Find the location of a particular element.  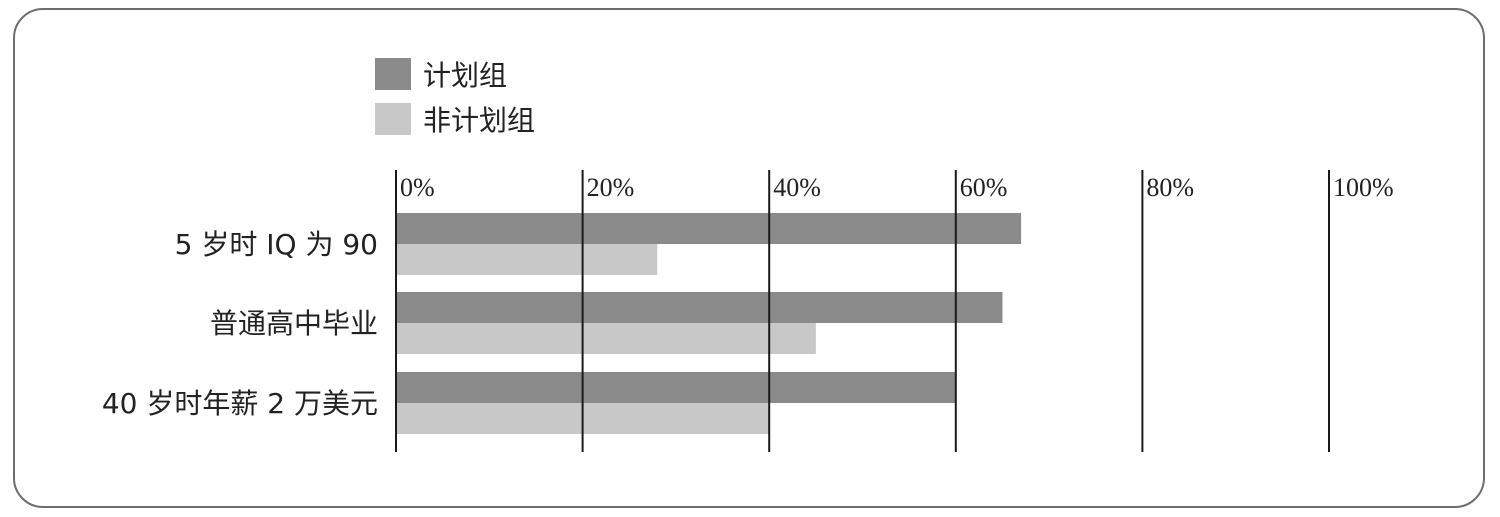

legend-label-0: 计划组 is located at coordinates (465, 75).